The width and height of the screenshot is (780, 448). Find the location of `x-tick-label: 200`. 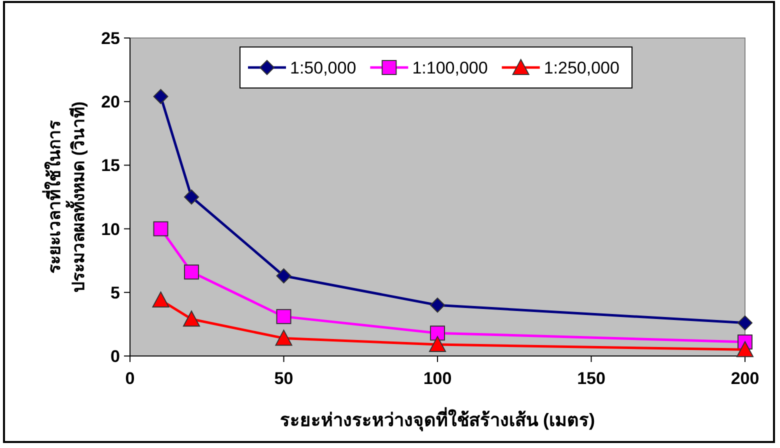

x-tick-label: 200 is located at coordinates (745, 378).